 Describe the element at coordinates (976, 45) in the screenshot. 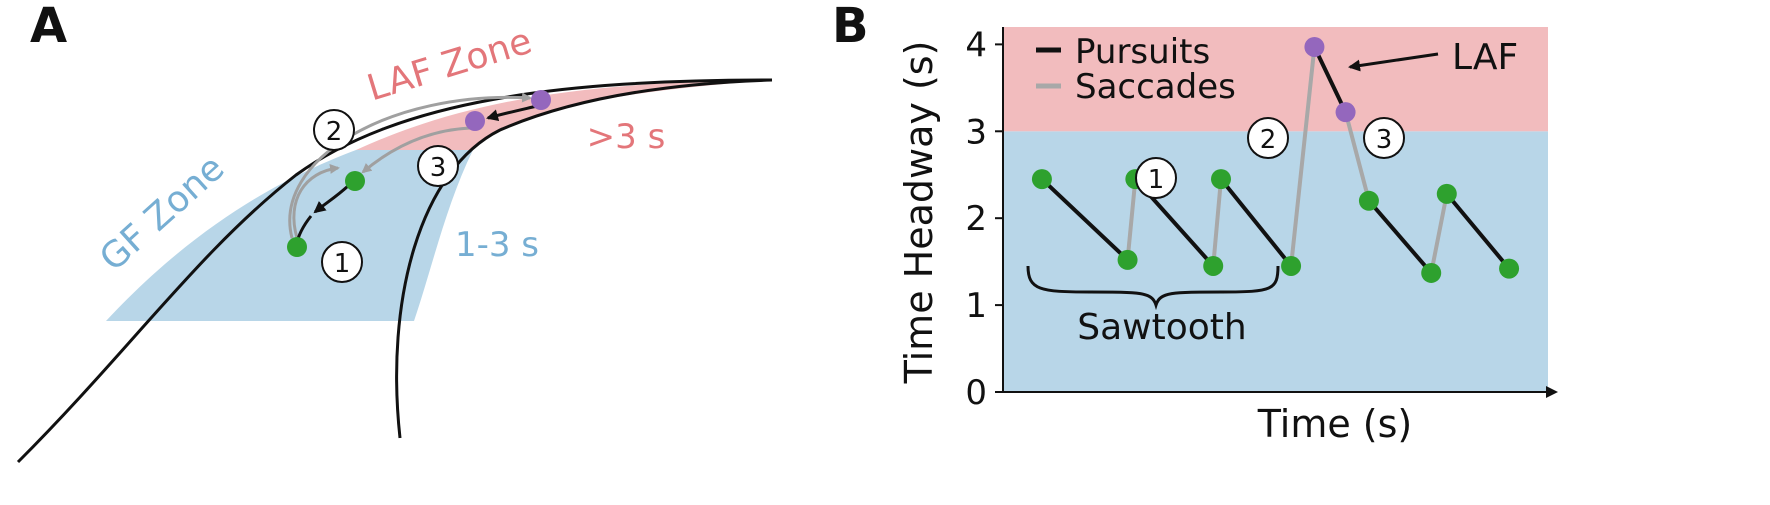

I see `y-tick-label: 4` at that location.